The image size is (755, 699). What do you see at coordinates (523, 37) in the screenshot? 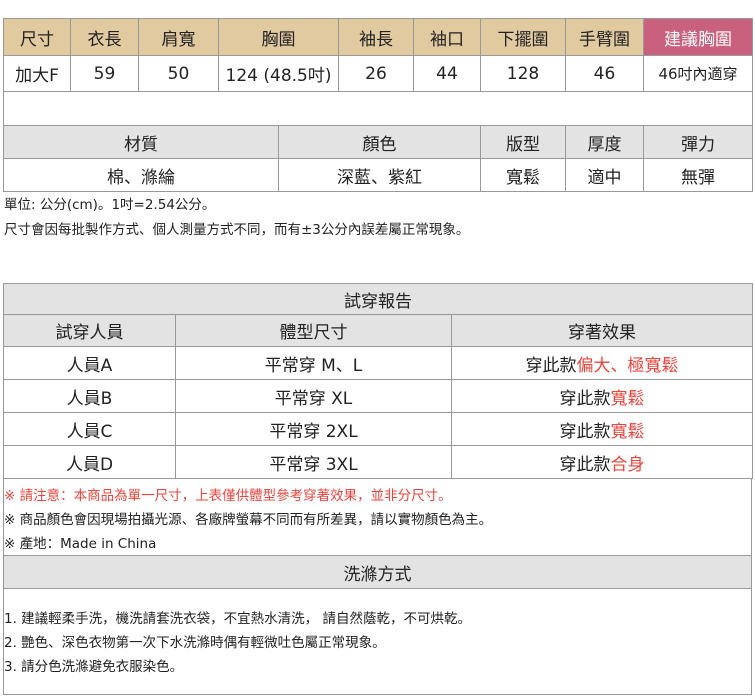
I see `header-cell: 下擺圍` at bounding box center [523, 37].